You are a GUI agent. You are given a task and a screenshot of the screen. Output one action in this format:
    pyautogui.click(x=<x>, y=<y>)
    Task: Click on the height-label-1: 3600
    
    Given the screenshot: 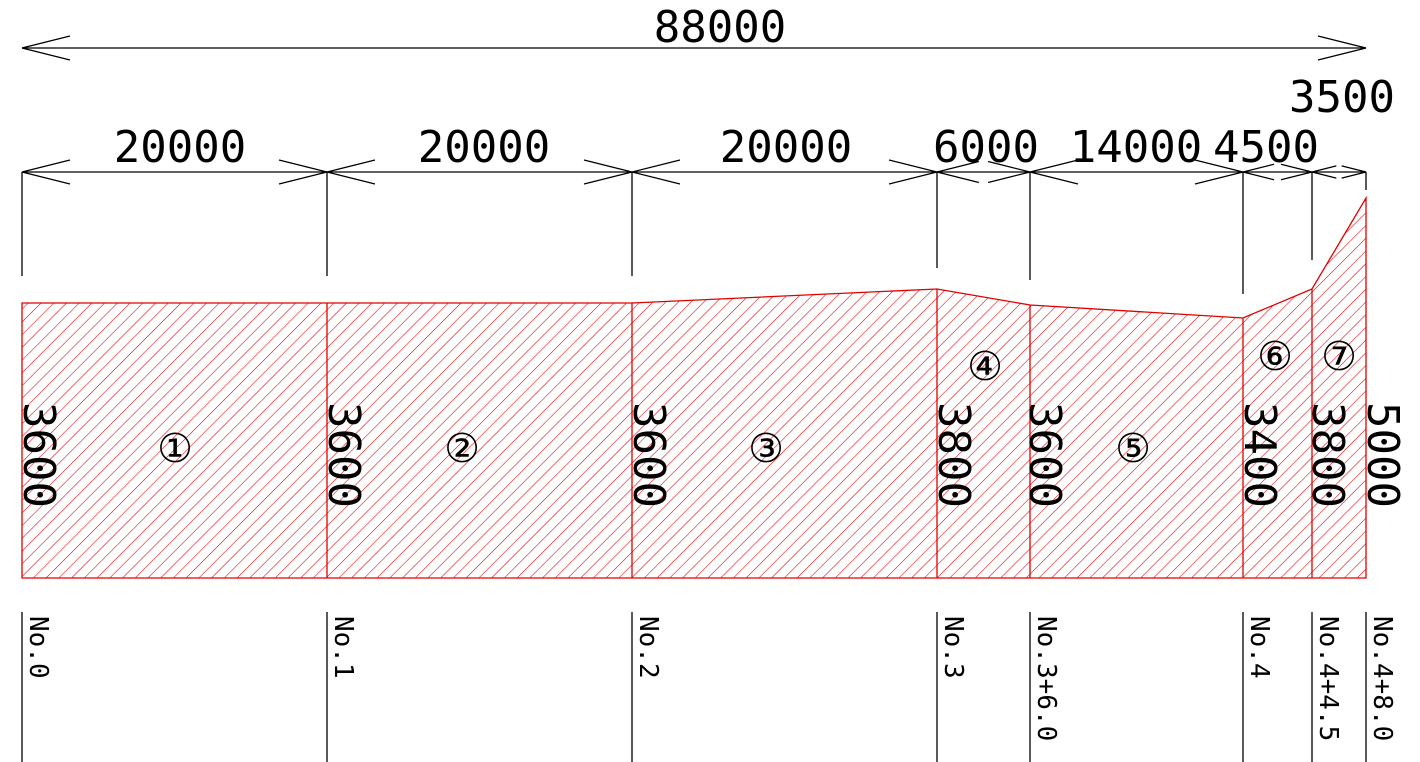 What is the action you would take?
    pyautogui.click(x=38, y=455)
    